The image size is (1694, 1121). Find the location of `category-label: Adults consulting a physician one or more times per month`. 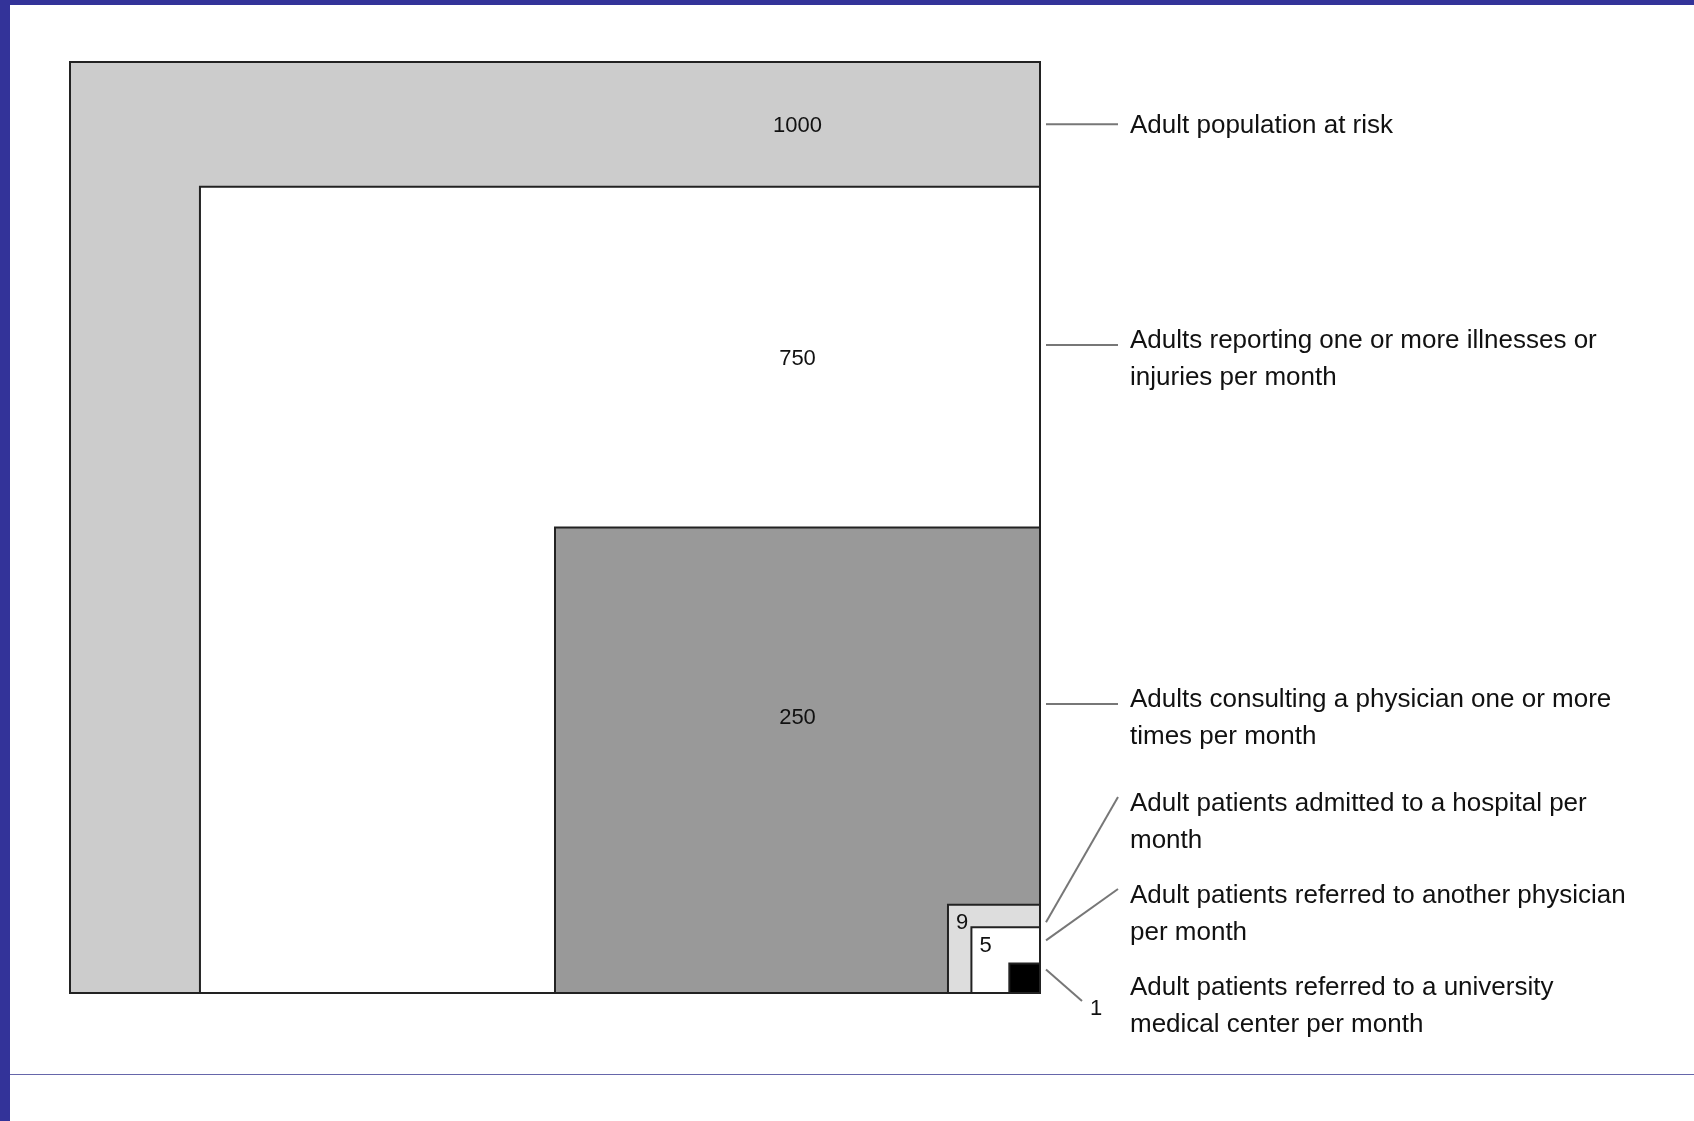

category-label: Adults consulting a physician one or more times per month is located at coordinates (1374, 716).